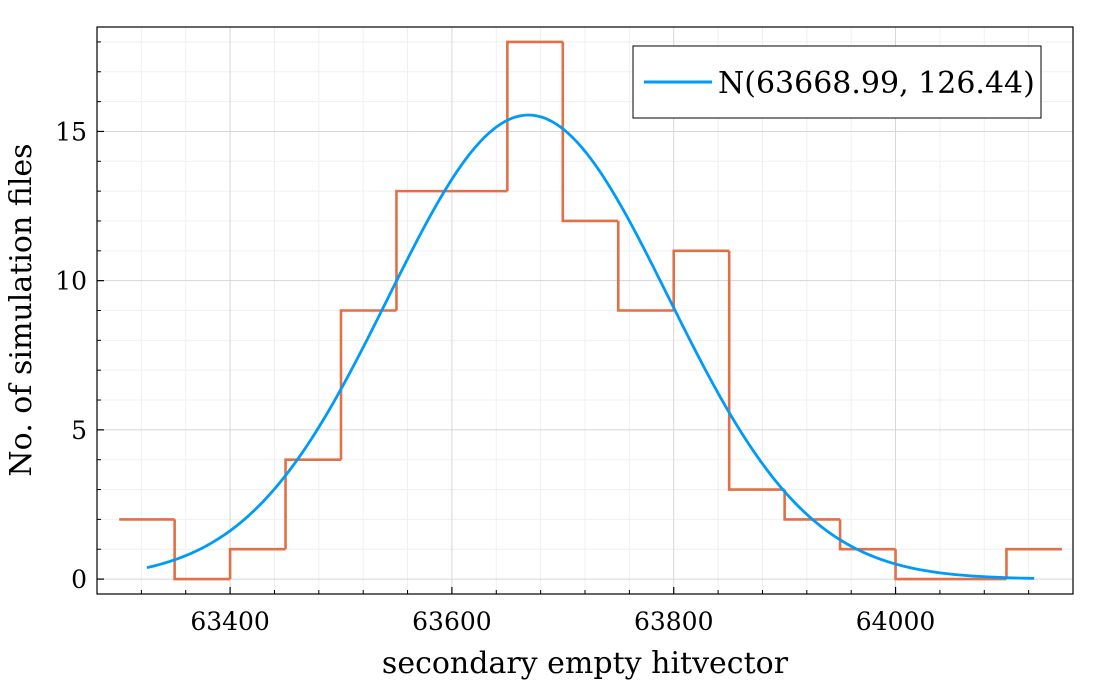 The height and width of the screenshot is (680, 1100). Describe the element at coordinates (562, 621) in the screenshot. I see `x-tick-labels: 63400 63600 63800 64000` at that location.